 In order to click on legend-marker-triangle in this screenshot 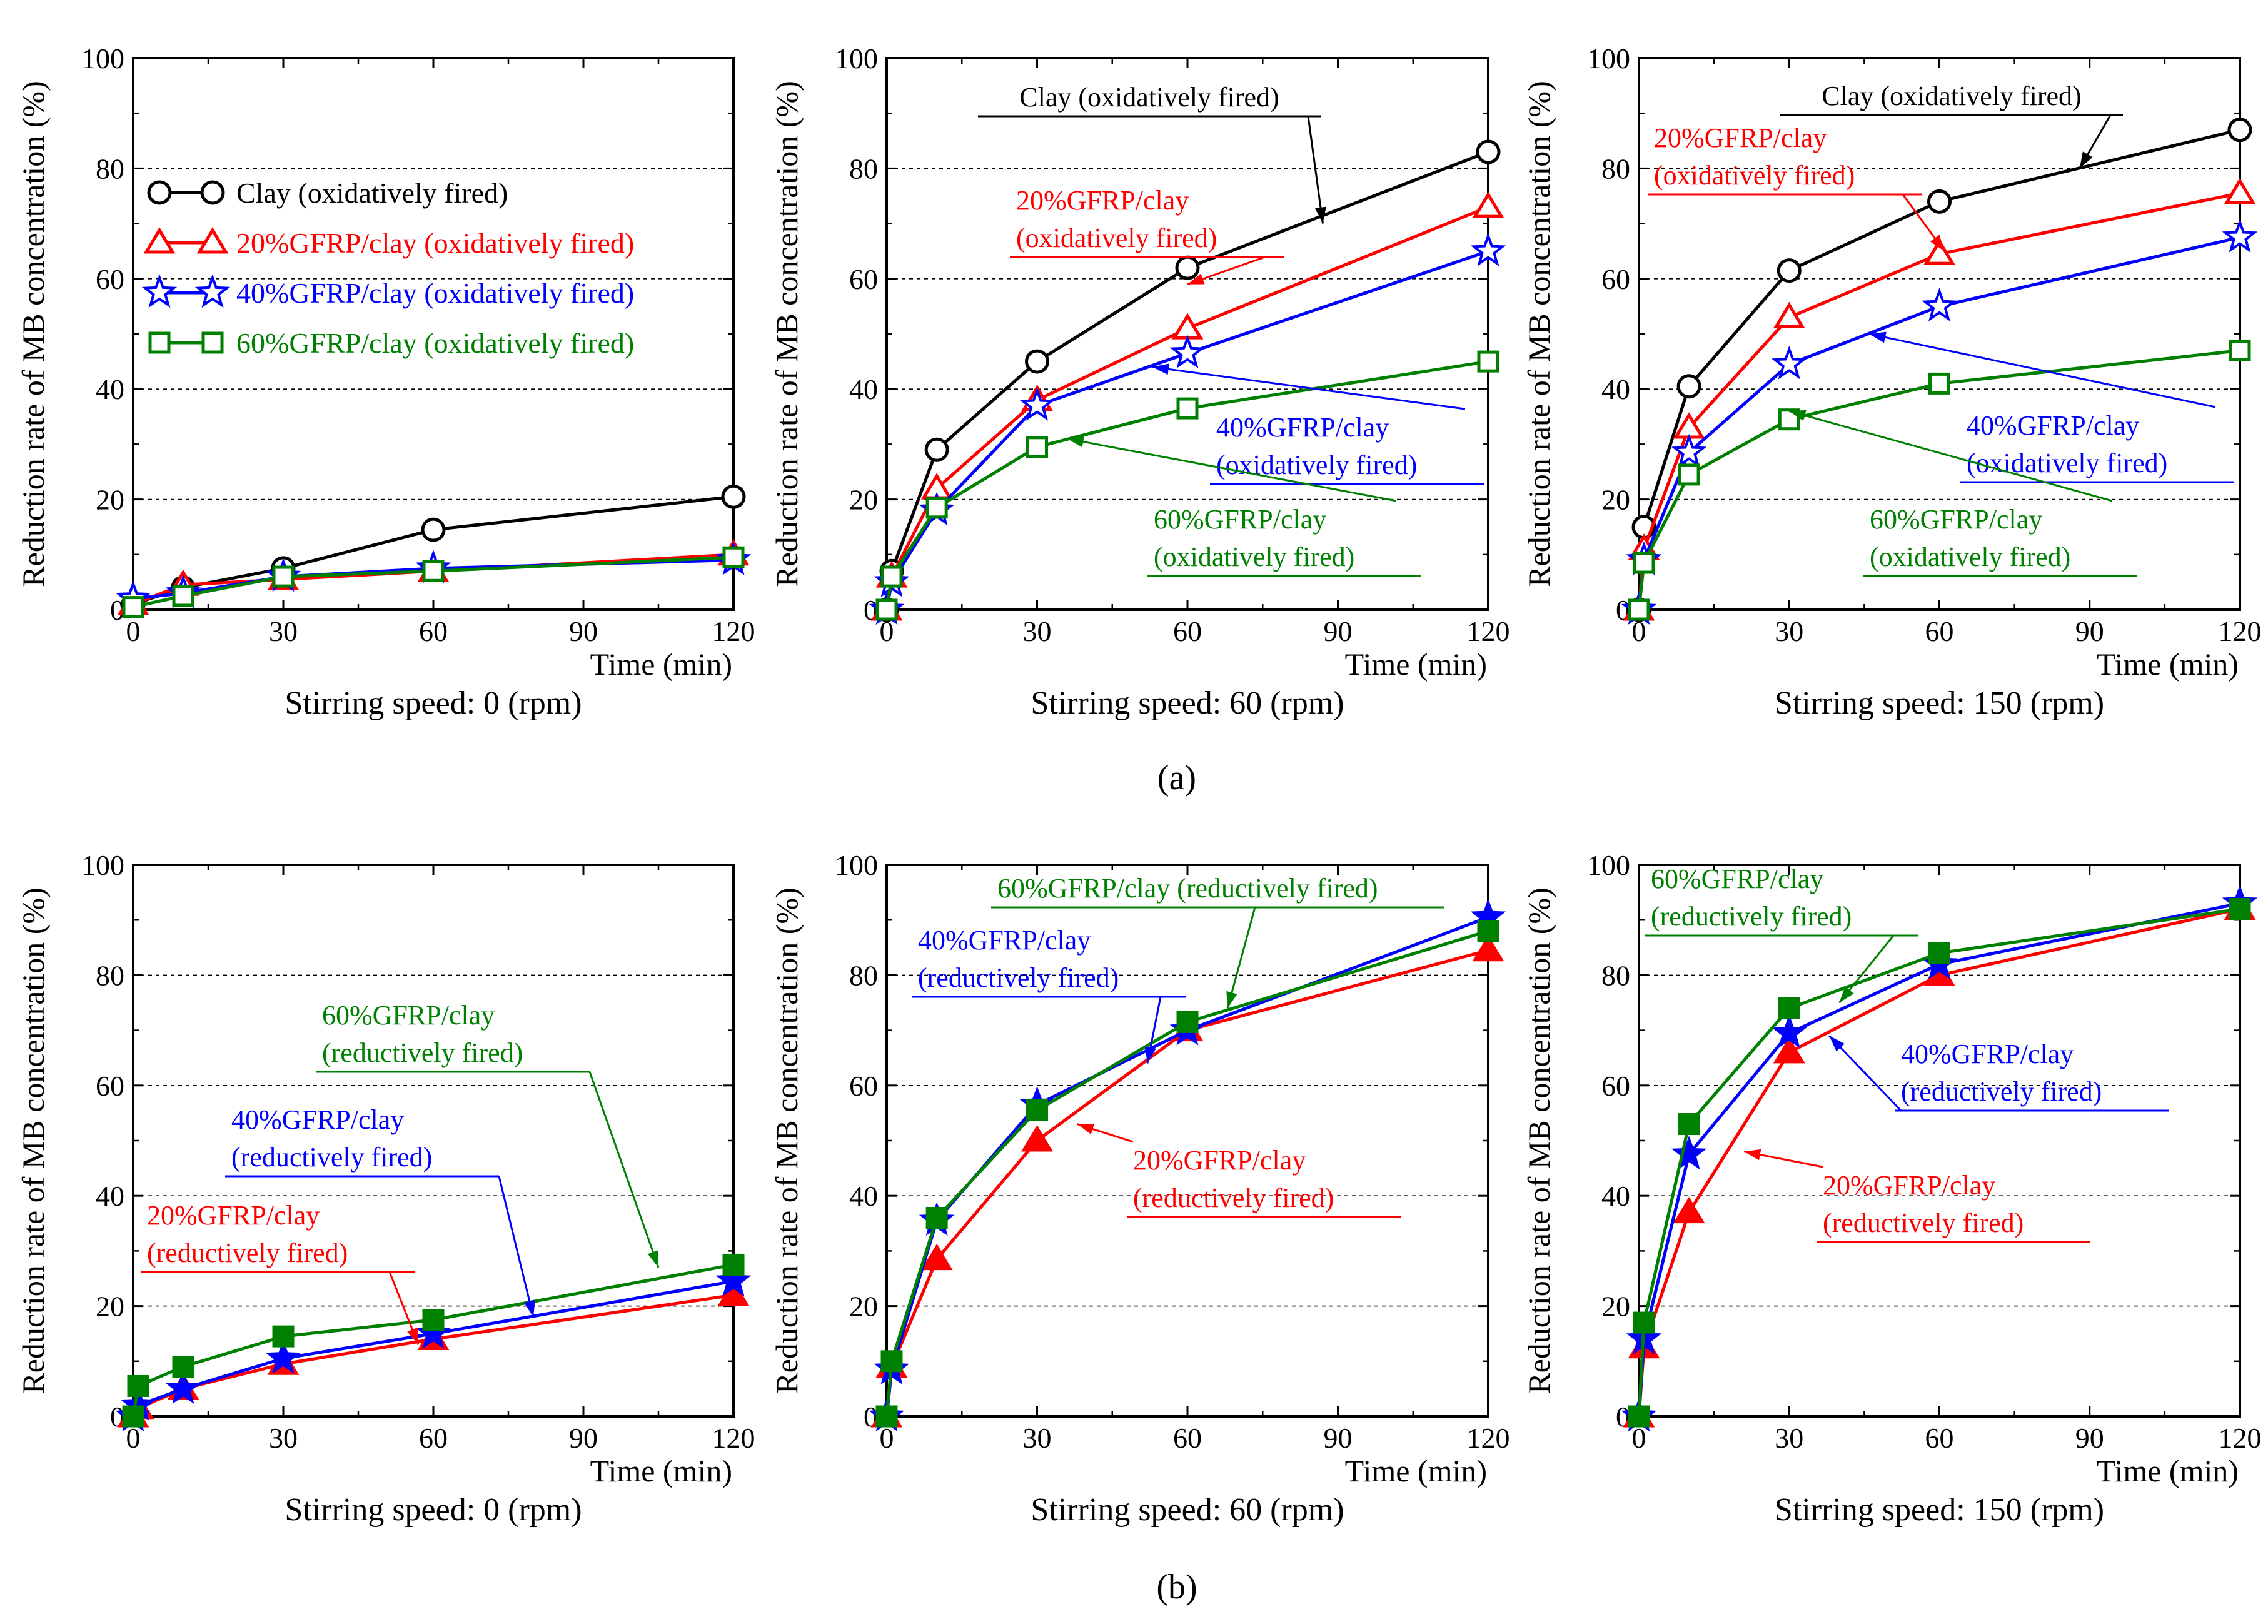, I will do `click(212, 240)`.